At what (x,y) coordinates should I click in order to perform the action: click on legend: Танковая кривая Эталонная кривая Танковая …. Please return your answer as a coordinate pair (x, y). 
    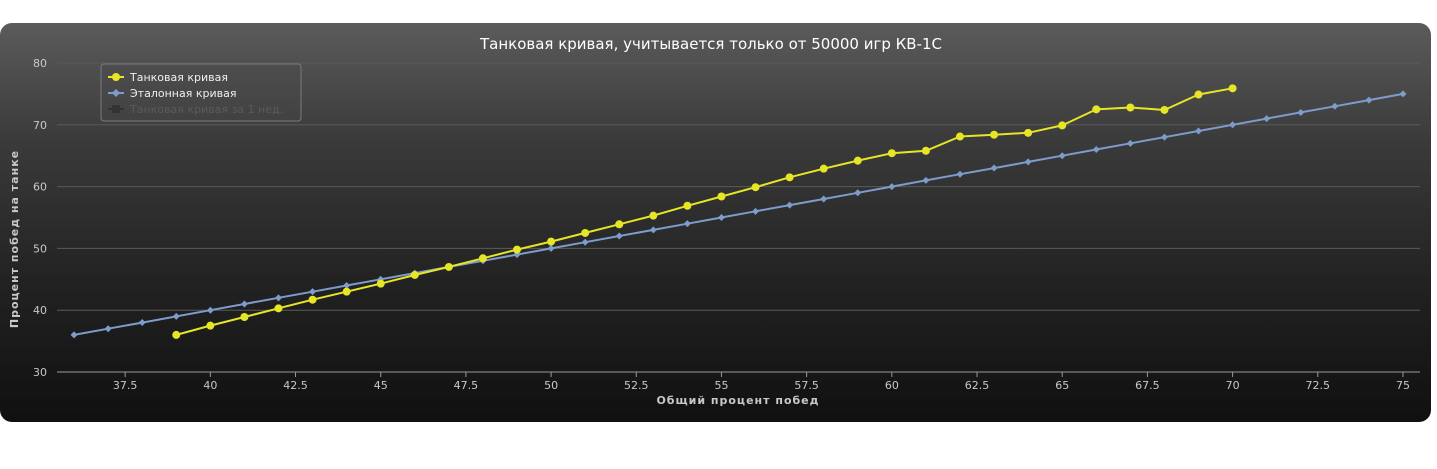
    Looking at the image, I should click on (201, 92).